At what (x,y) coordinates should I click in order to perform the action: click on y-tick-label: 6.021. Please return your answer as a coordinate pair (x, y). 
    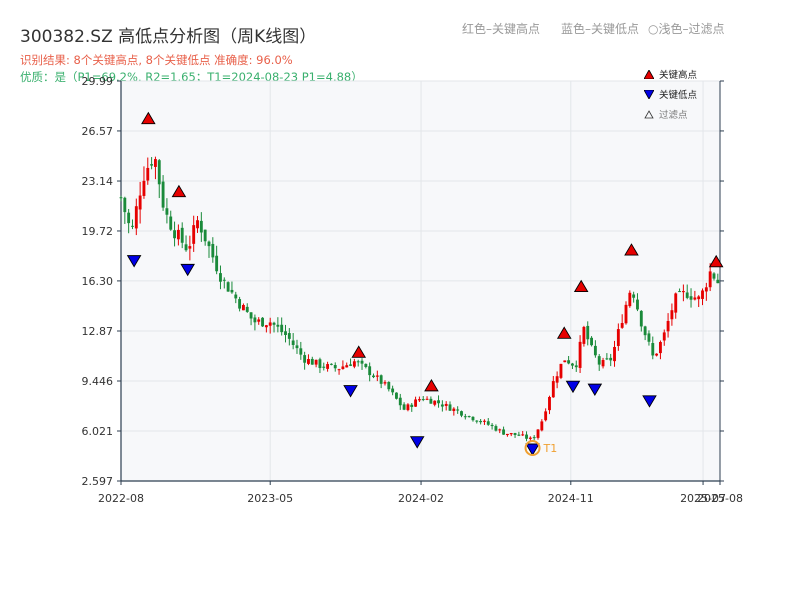
    Looking at the image, I should click on (98, 431).